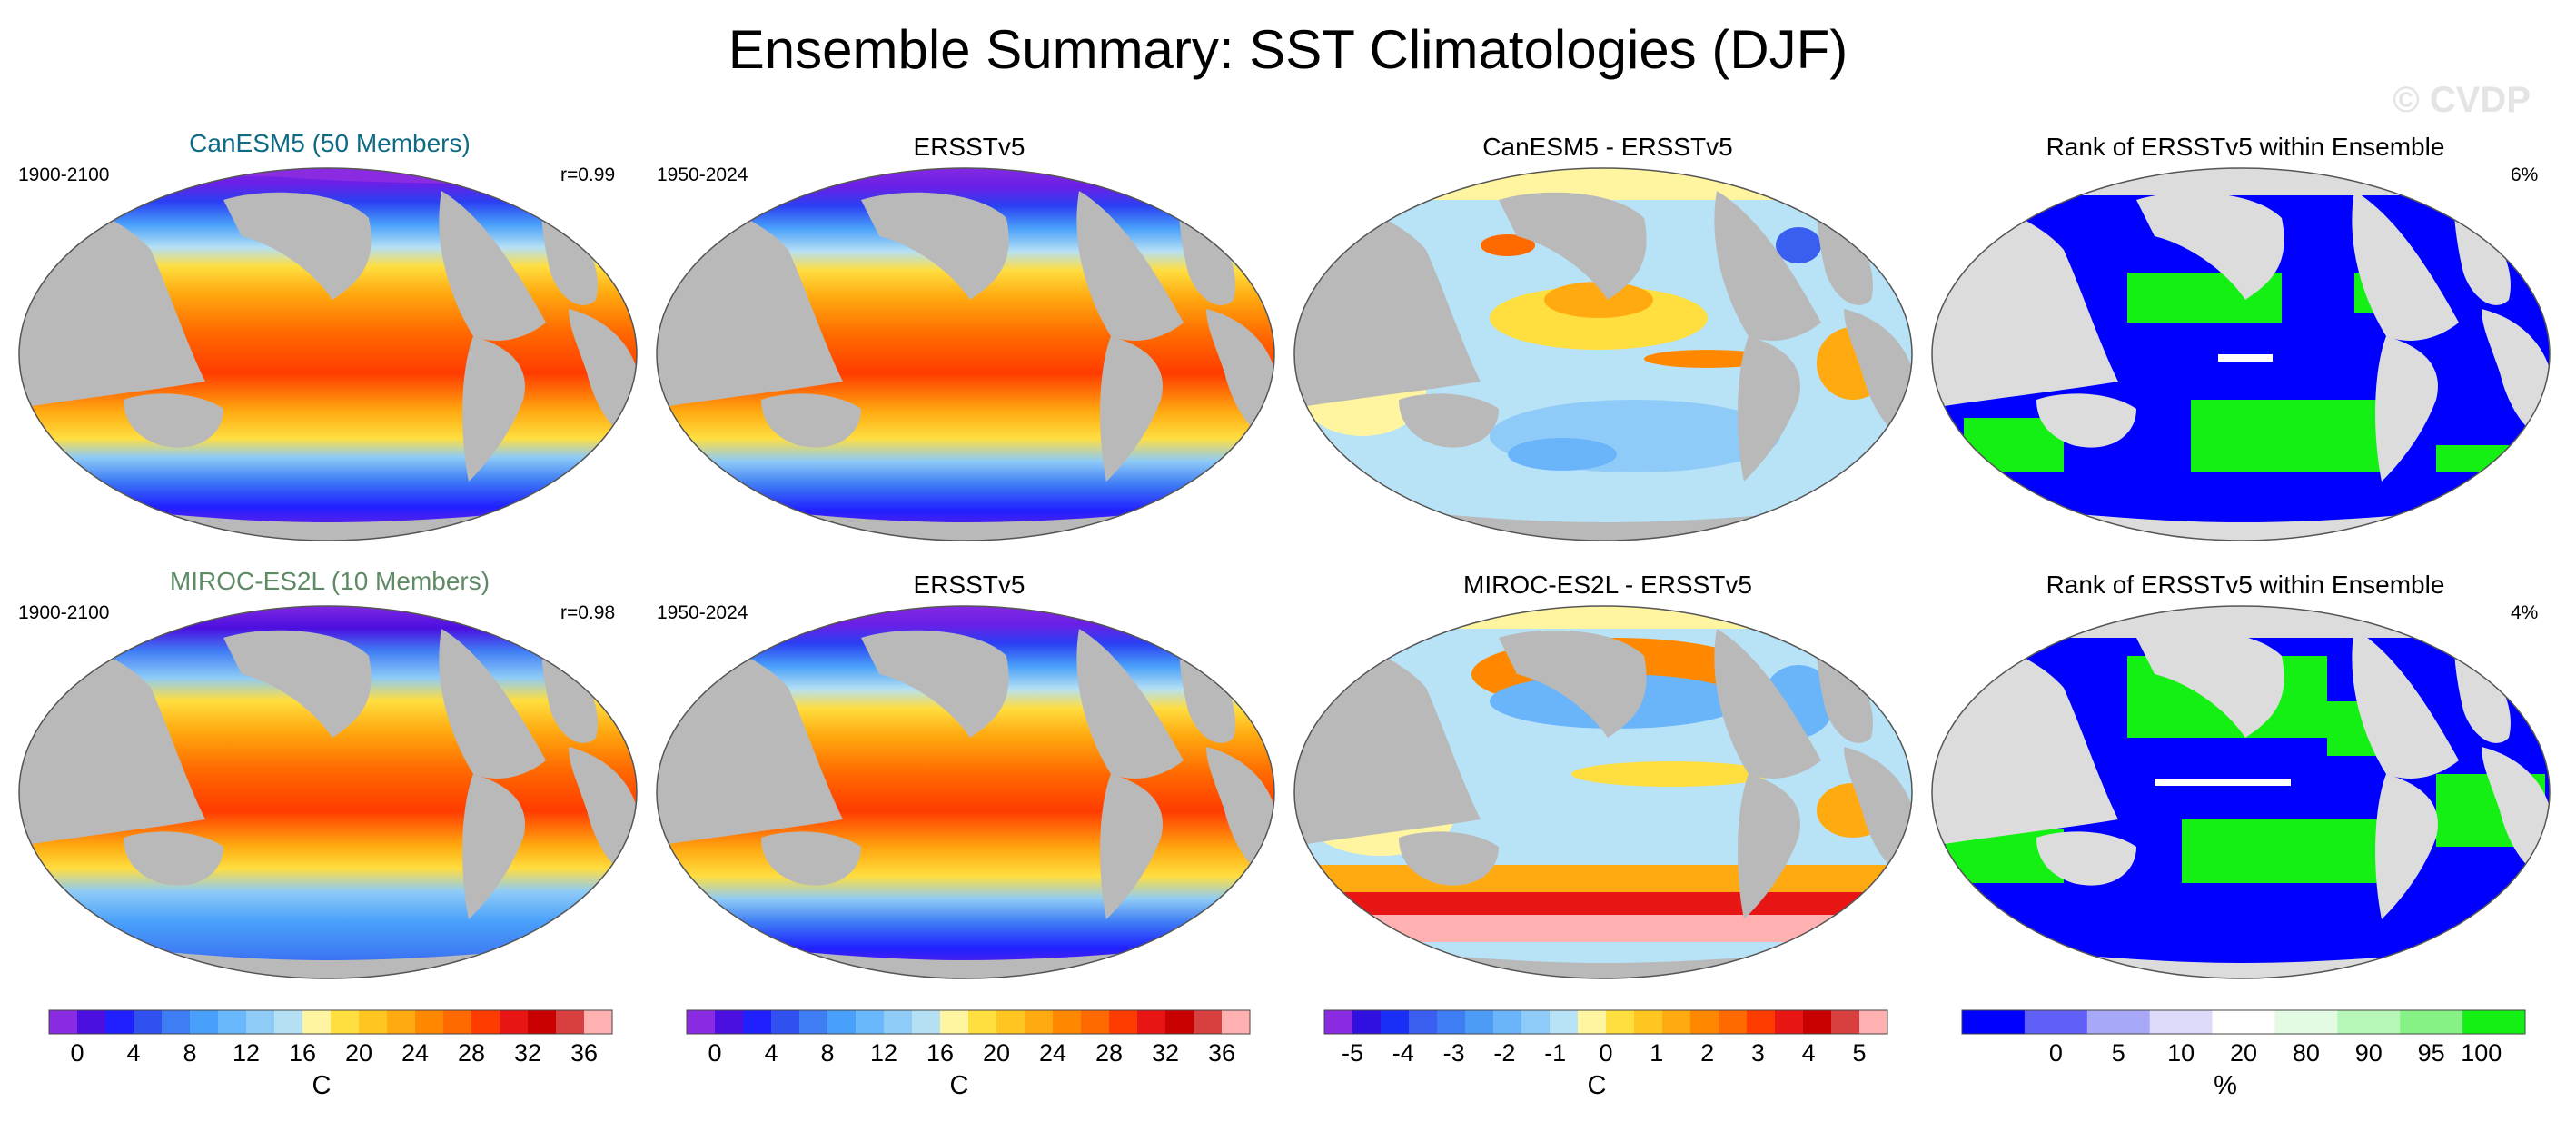  I want to click on map-miroc-es2l-climatology, so click(328, 792).